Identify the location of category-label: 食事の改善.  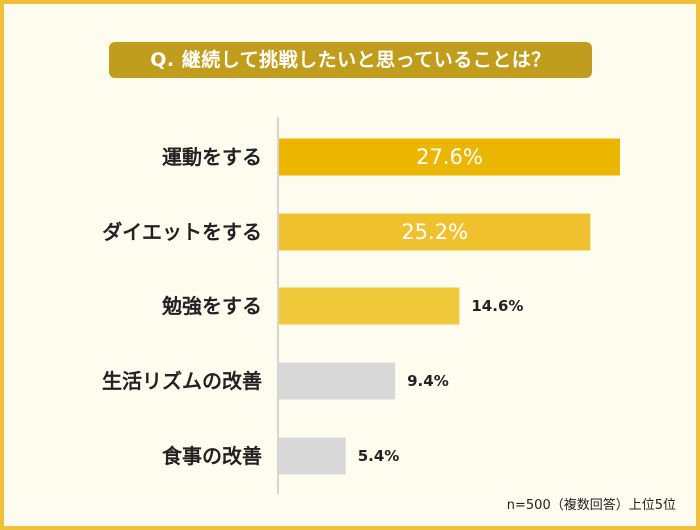
(212, 456).